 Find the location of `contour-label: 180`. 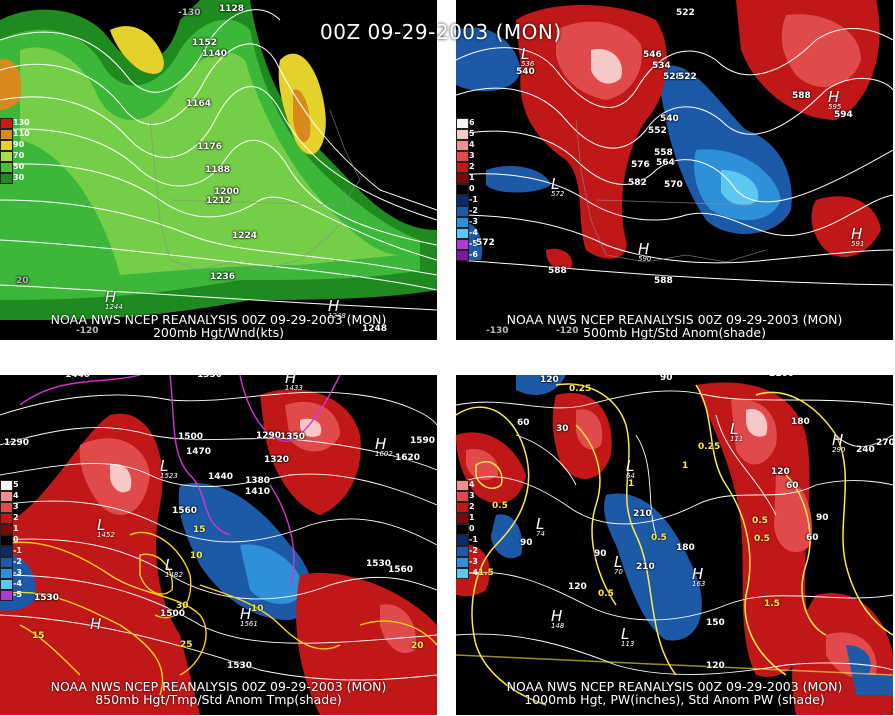

contour-label: 180 is located at coordinates (800, 422).